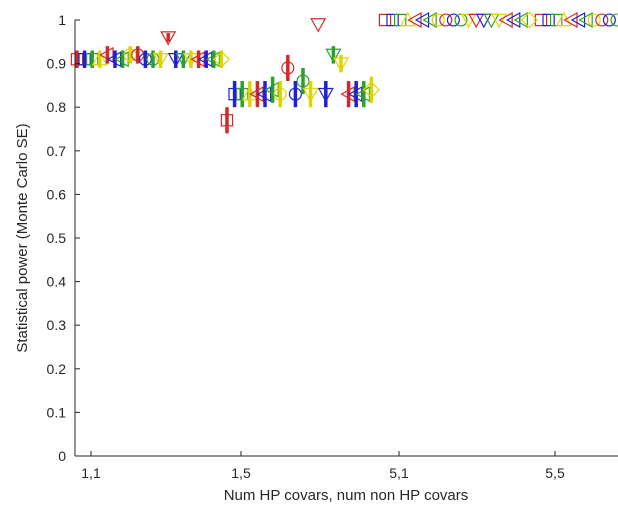 This screenshot has height=505, width=618. I want to click on x-tick-label: 1,5, so click(241, 473).